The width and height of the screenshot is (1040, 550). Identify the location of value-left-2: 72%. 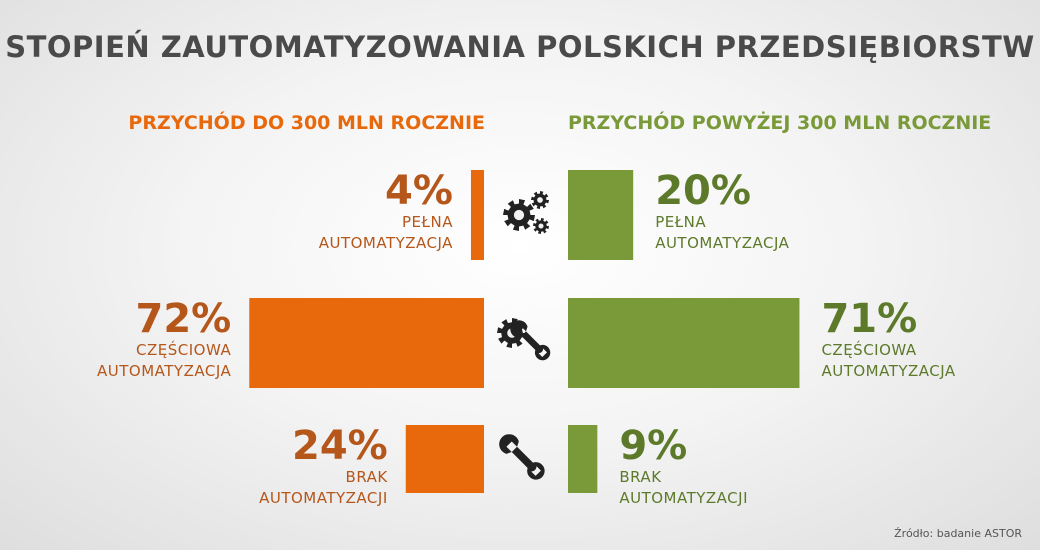
(184, 319).